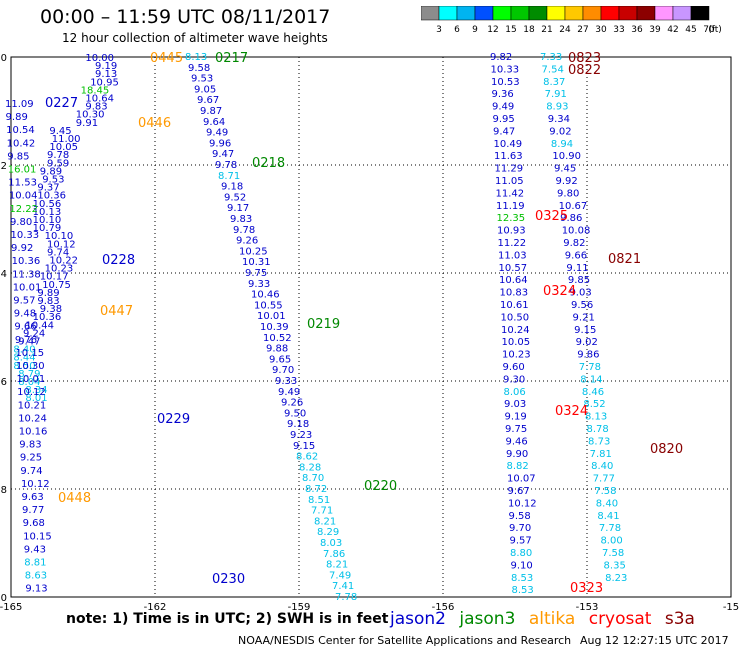 The image size is (740, 650). What do you see at coordinates (36, 589) in the screenshot?
I see `wave-height-value: 9.13` at bounding box center [36, 589].